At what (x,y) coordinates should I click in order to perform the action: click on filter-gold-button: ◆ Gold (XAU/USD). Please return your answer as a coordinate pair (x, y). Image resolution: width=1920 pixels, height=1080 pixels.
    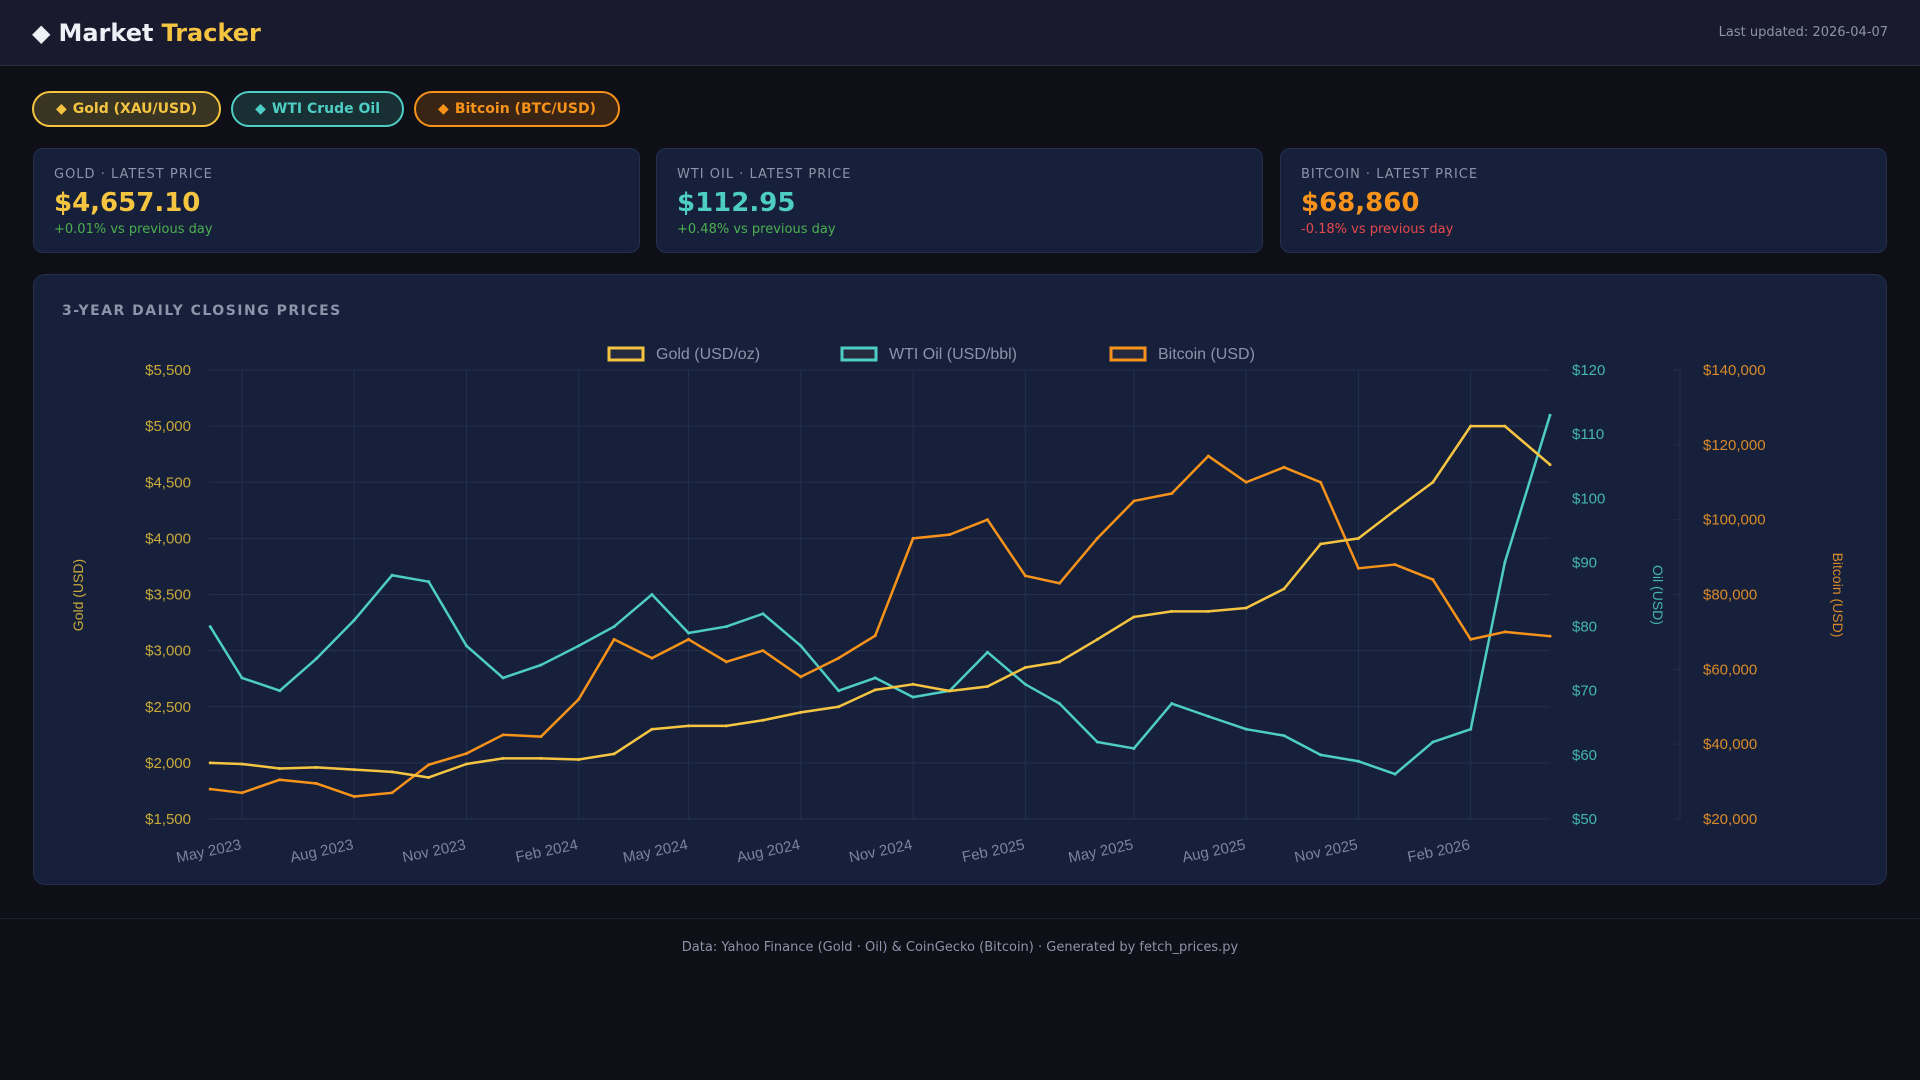
    Looking at the image, I should click on (127, 109).